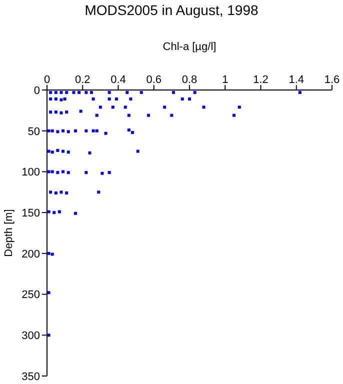 The height and width of the screenshot is (384, 343). Describe the element at coordinates (118, 80) in the screenshot. I see `x-tick-label: 0.4` at that location.